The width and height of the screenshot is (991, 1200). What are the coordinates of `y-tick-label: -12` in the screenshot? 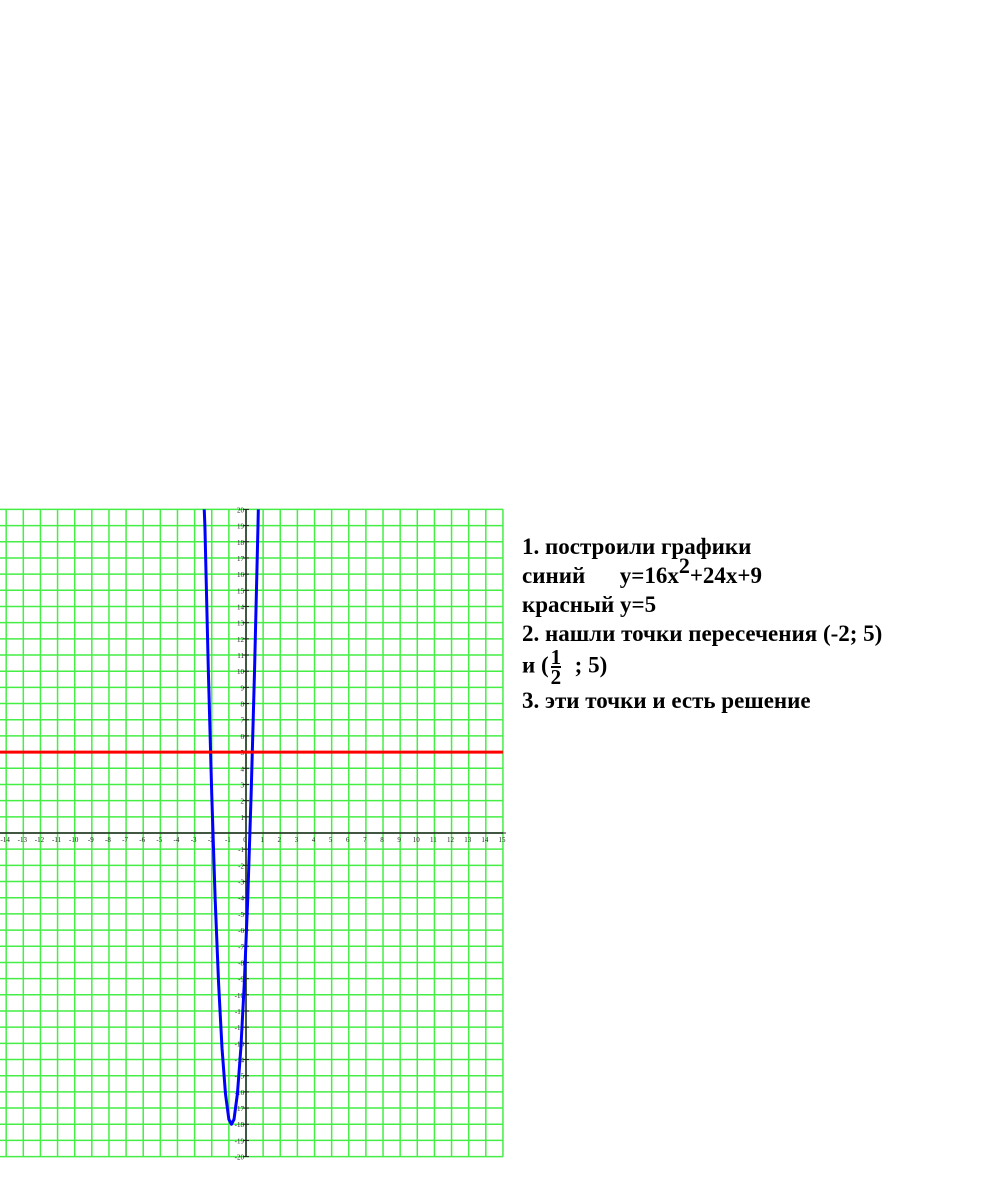 It's located at (240, 1028).